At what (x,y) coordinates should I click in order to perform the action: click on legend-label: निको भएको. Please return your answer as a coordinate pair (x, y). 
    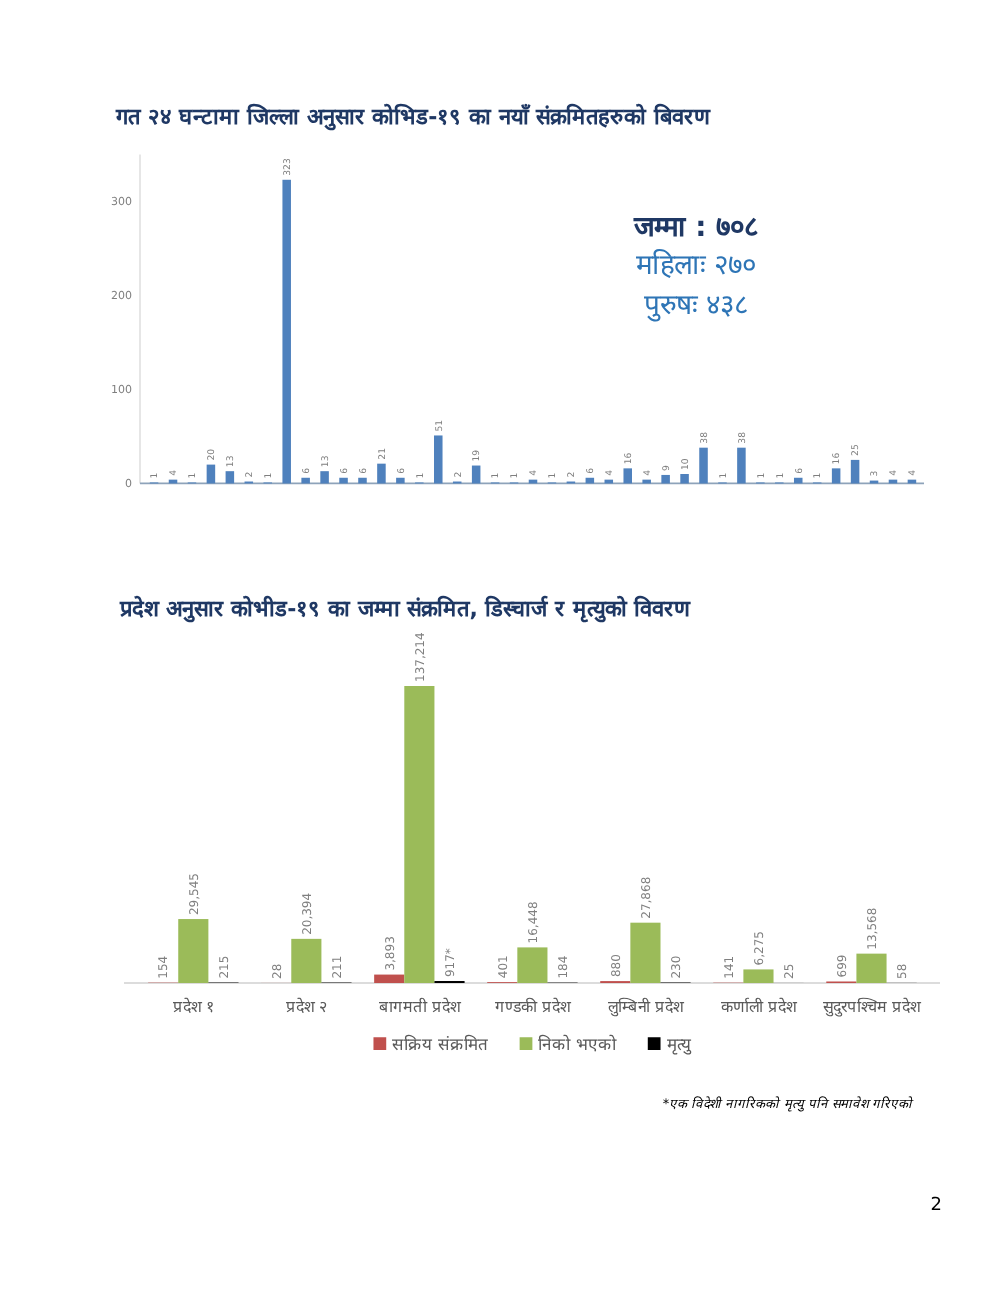
    Looking at the image, I should click on (577, 1046).